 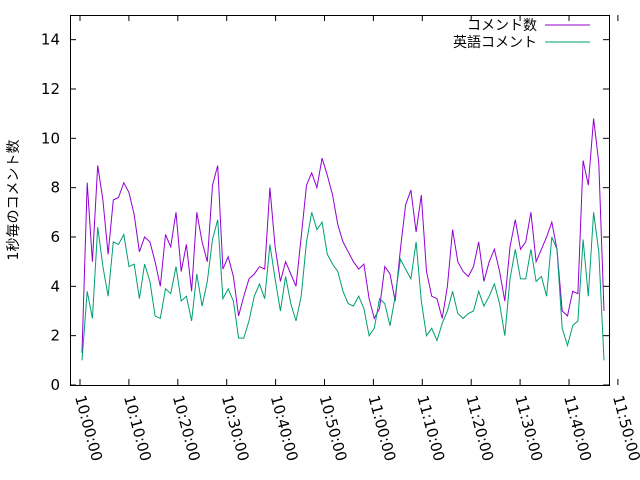 What do you see at coordinates (495, 42) in the screenshot?
I see `legend-label: 英語コメント` at bounding box center [495, 42].